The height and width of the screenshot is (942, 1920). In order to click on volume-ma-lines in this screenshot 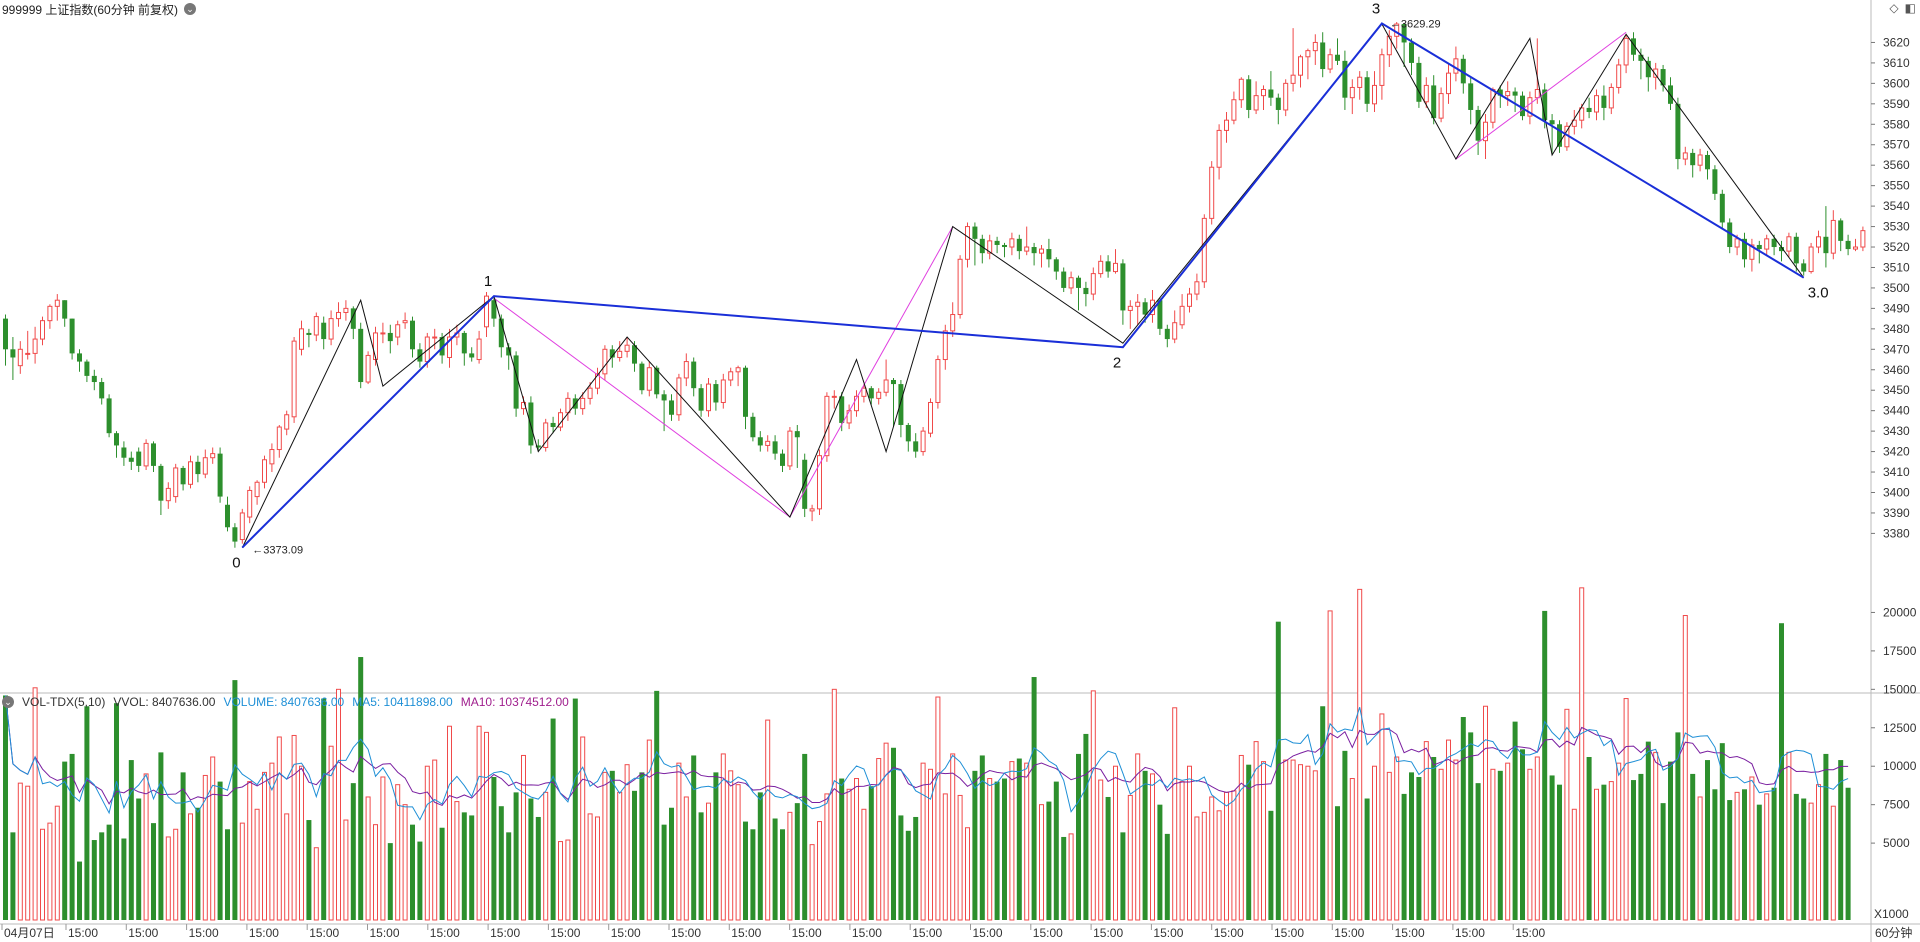, I will do `click(927, 758)`.